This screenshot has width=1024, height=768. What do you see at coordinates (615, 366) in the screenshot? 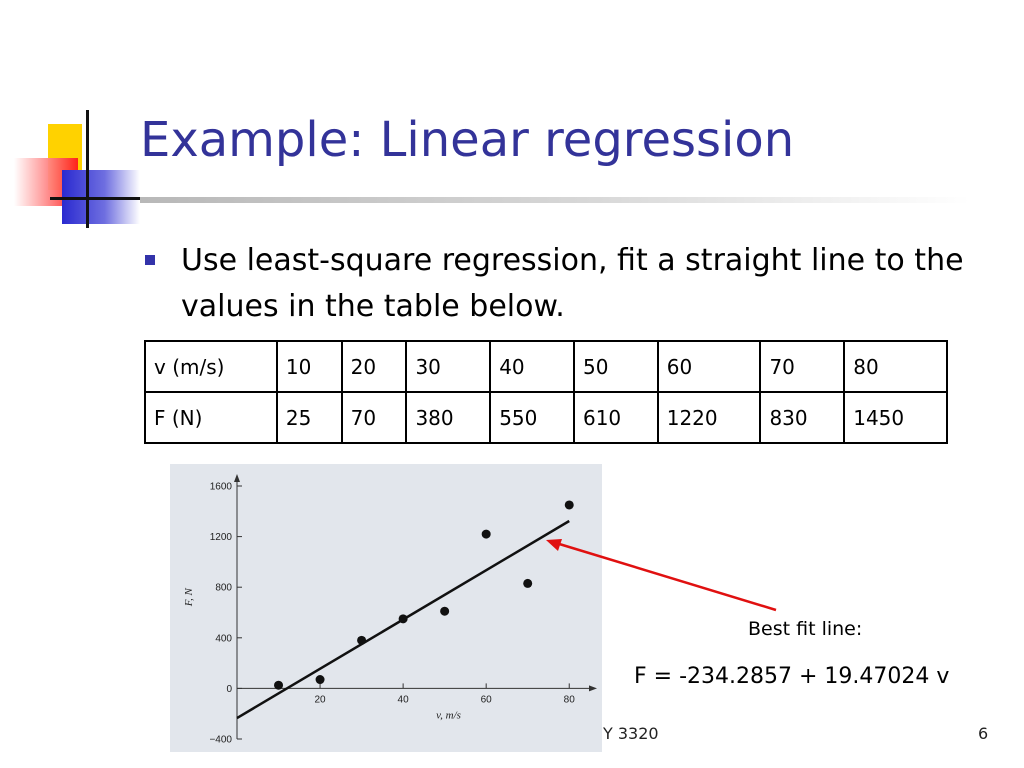
I see `table-cell: 50` at bounding box center [615, 366].